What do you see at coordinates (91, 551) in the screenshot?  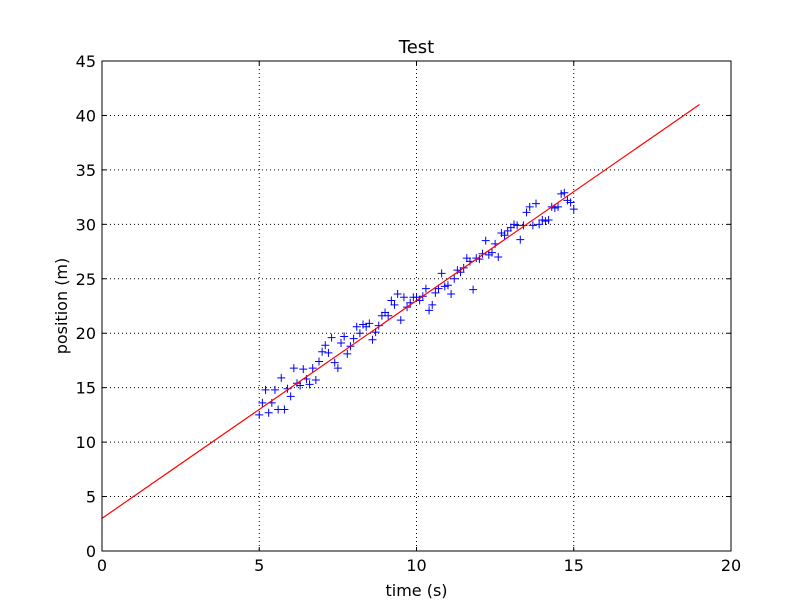 I see `y-tick-label: 0` at bounding box center [91, 551].